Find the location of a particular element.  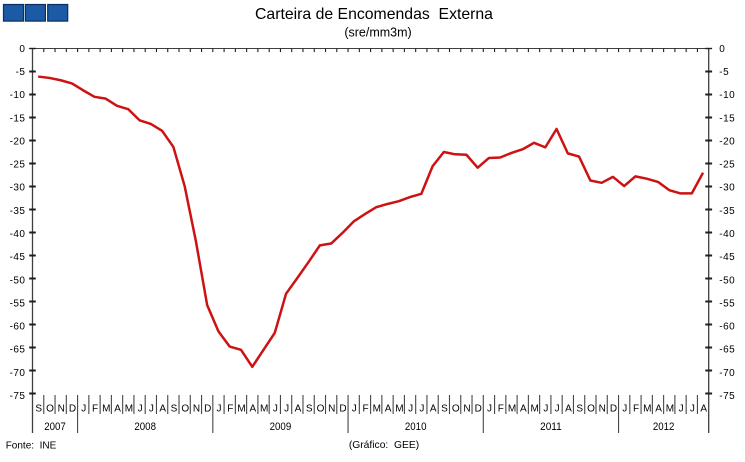

svg-text: (Gráfico: GEE) is located at coordinates (384, 445).